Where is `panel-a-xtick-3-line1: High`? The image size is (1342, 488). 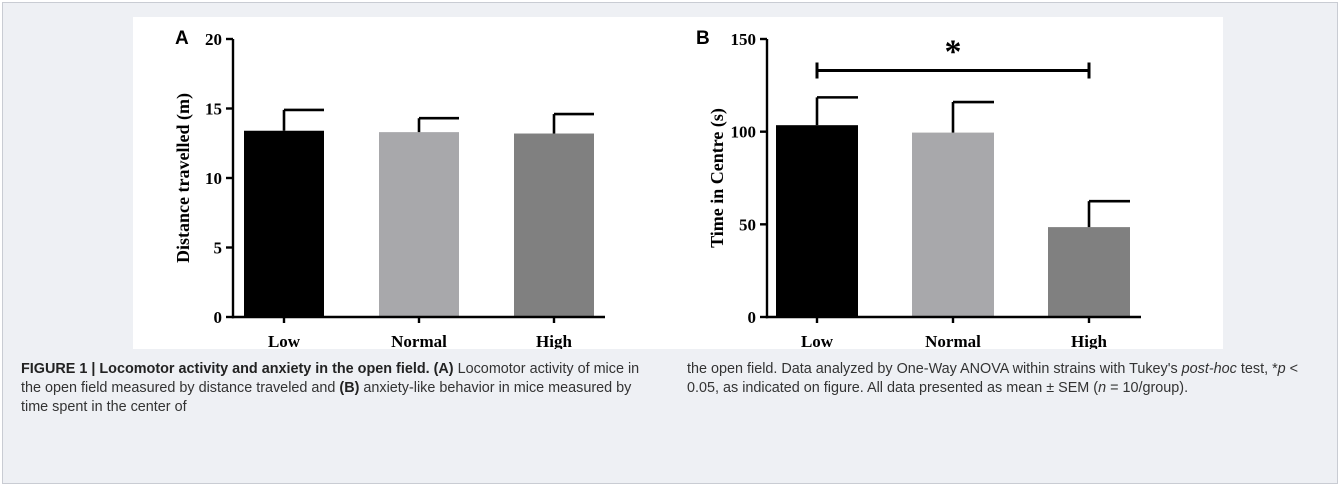 panel-a-xtick-3-line1: High is located at coordinates (554, 340).